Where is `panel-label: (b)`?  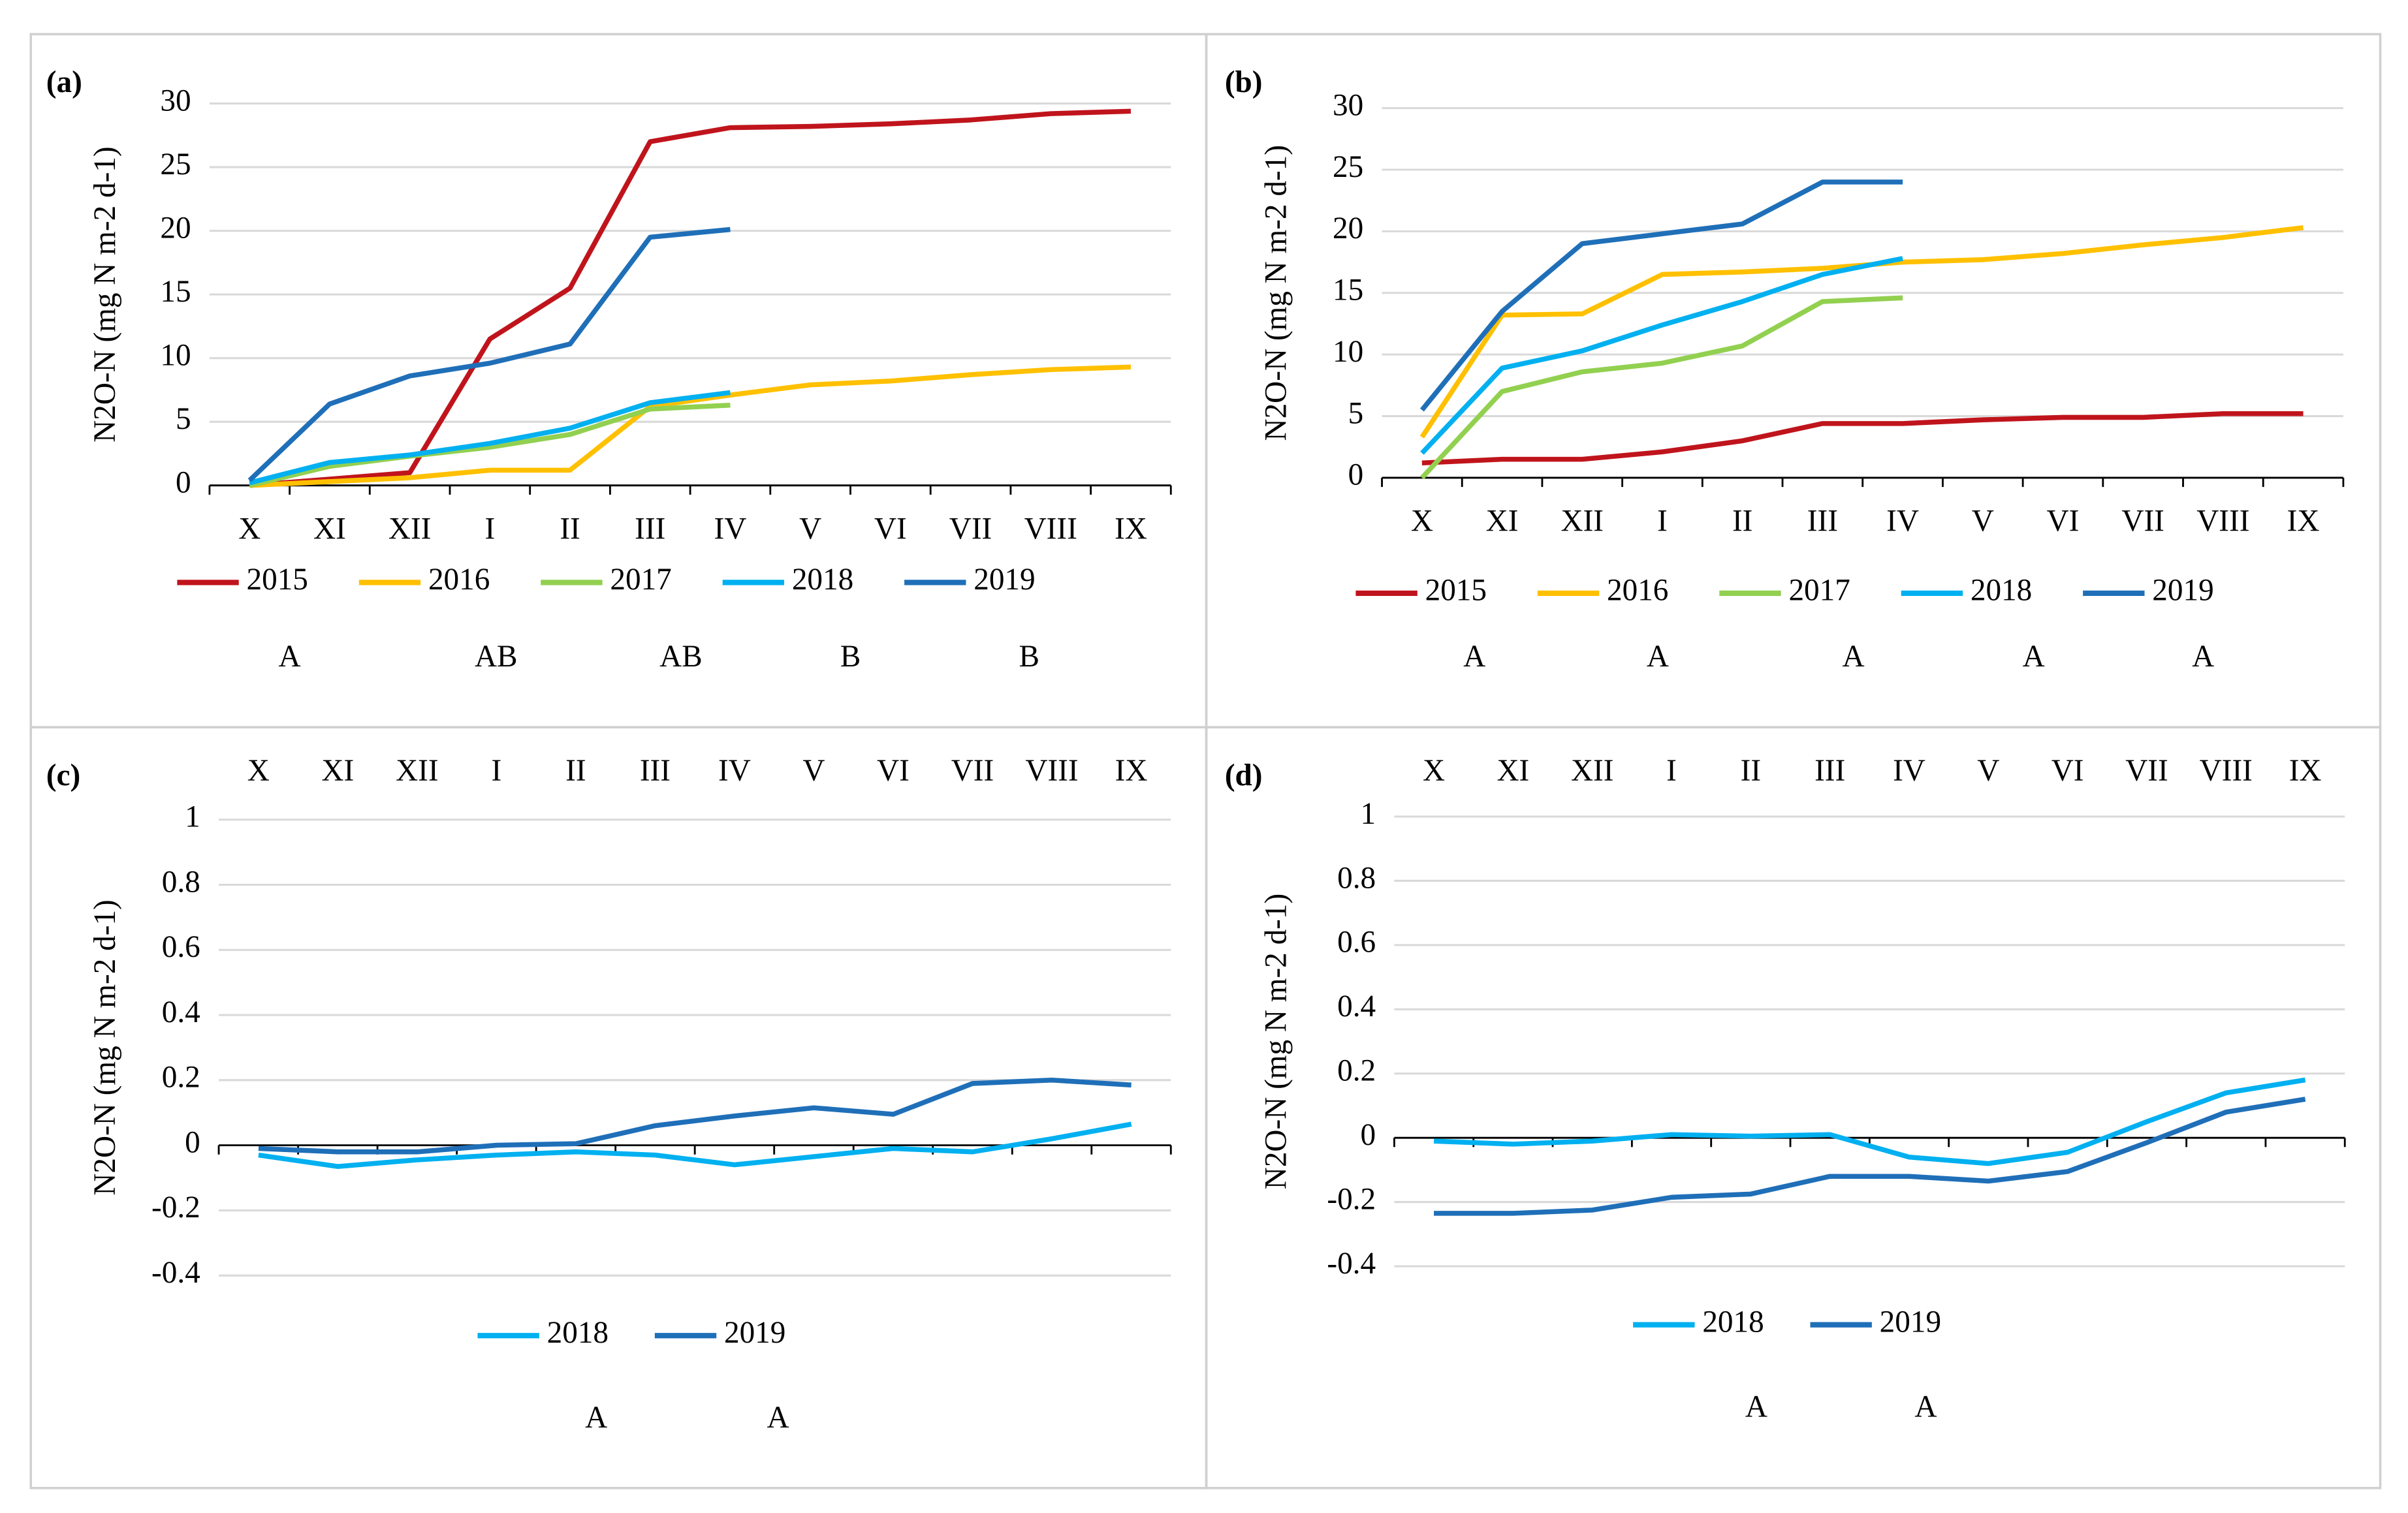
panel-label: (b) is located at coordinates (1244, 82).